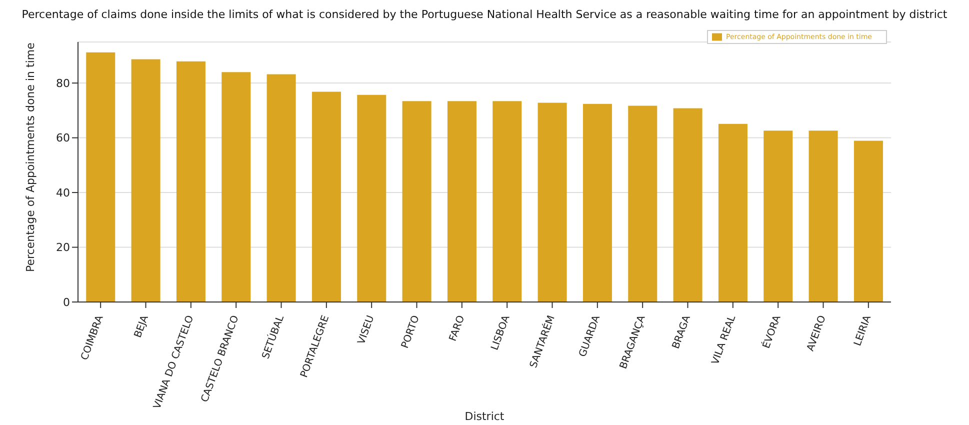  I want to click on y-tick-label: 60, so click(63, 138).